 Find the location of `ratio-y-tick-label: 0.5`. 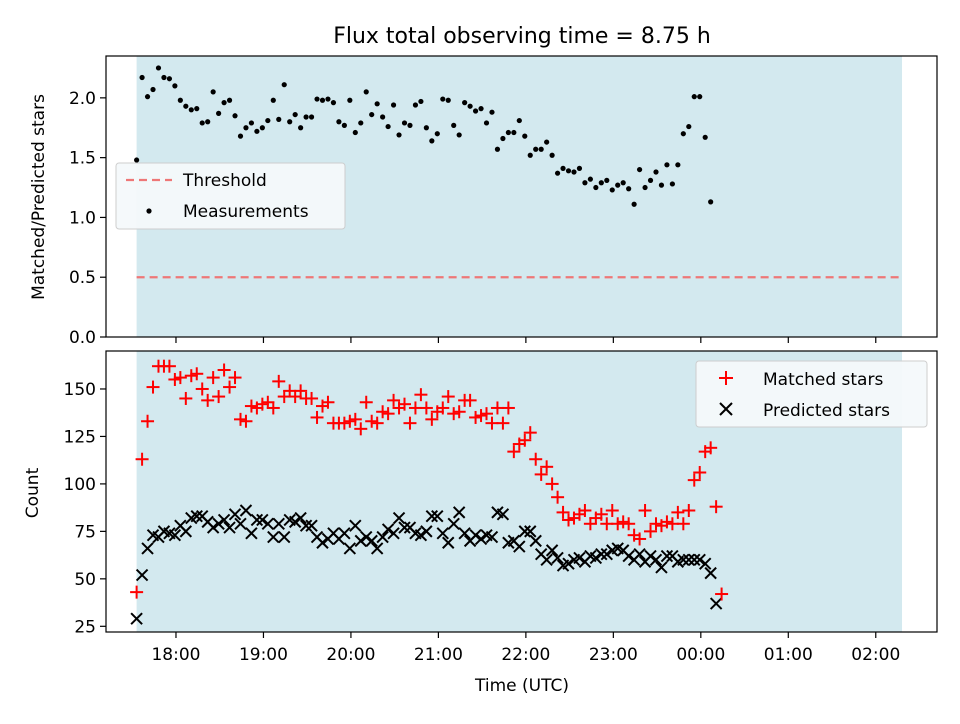

ratio-y-tick-label: 0.5 is located at coordinates (82, 278).